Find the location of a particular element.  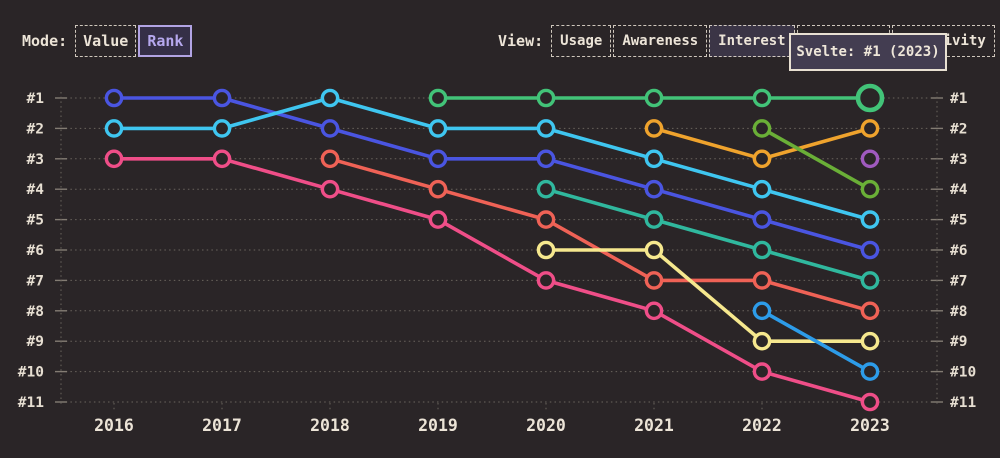

rank-label-right: #4 is located at coordinates (959, 190).